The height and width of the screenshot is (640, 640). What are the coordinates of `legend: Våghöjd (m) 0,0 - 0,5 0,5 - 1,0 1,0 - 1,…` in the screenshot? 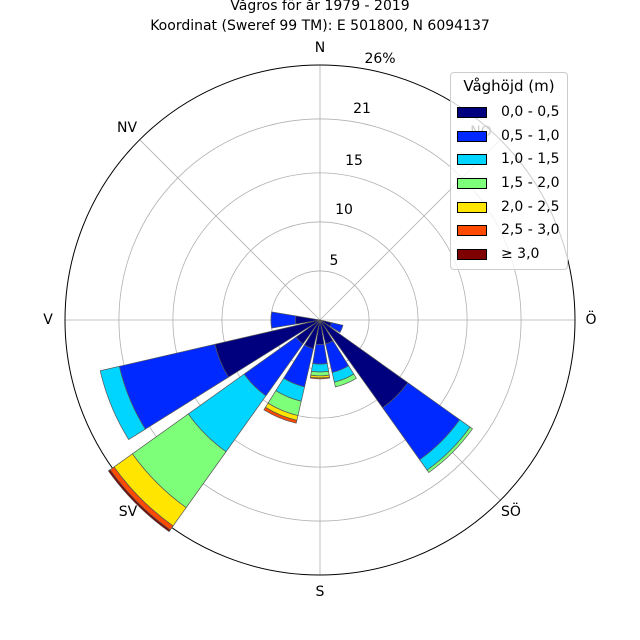 It's located at (509, 171).